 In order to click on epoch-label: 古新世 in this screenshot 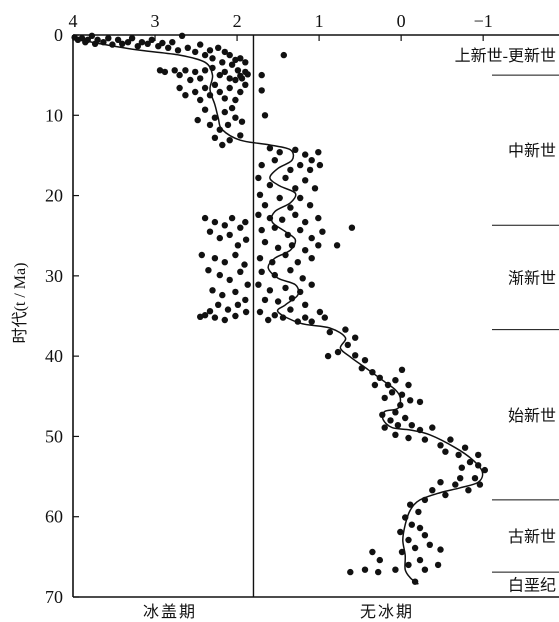, I will do `click(532, 537)`.